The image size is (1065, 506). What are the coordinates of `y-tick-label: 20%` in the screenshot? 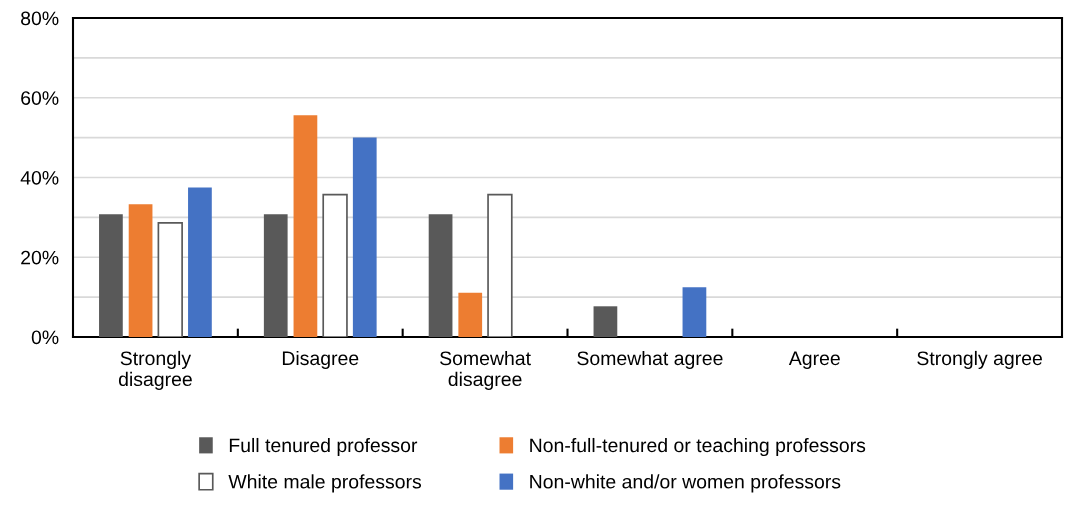 It's located at (40, 257).